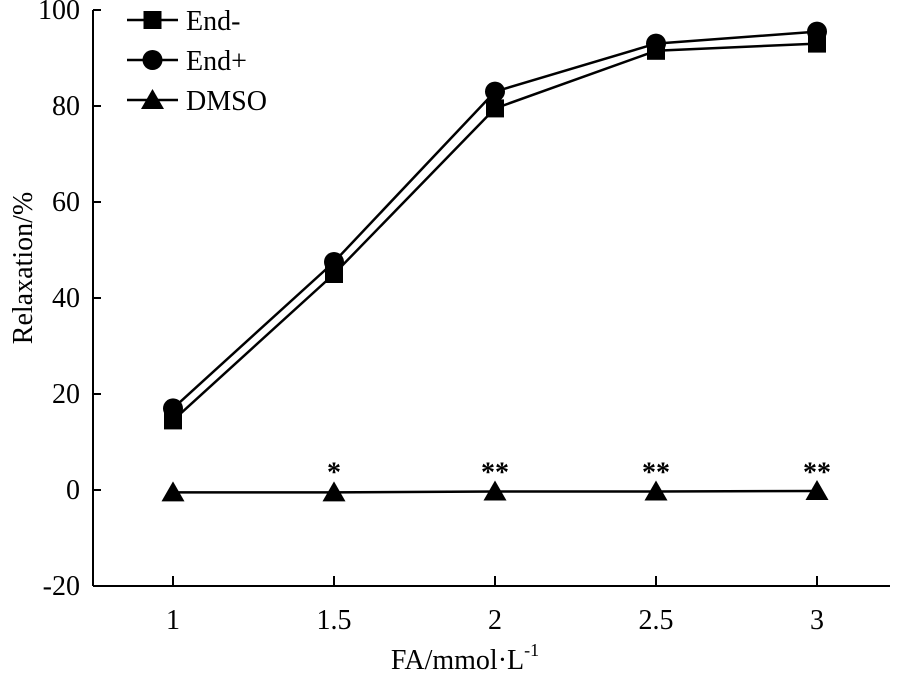 The image size is (899, 675). What do you see at coordinates (334, 473) in the screenshot?
I see `significance-annotation: *` at bounding box center [334, 473].